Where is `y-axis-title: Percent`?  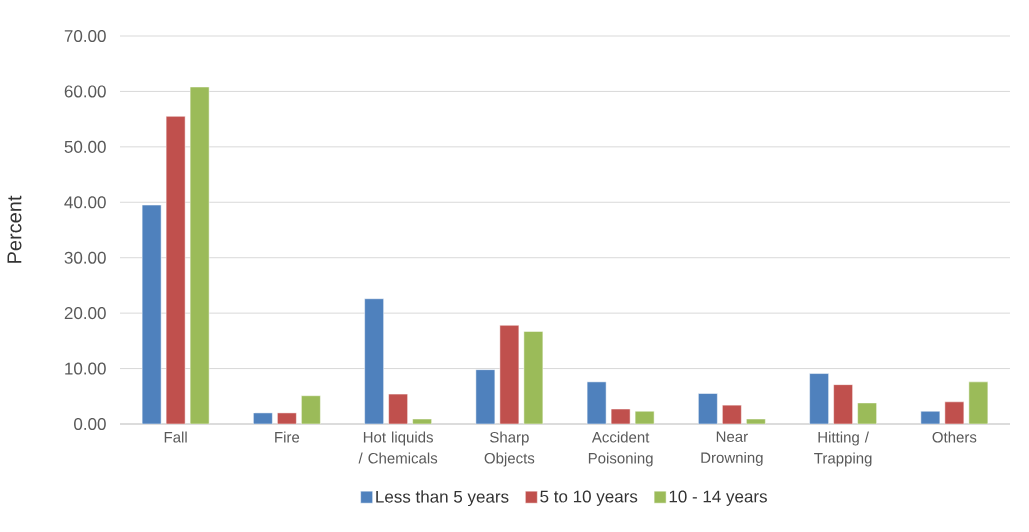
y-axis-title: Percent is located at coordinates (14, 229).